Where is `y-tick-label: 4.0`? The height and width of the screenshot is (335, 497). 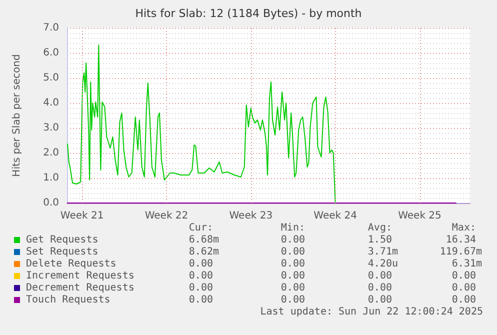 y-tick-label: 4.0 is located at coordinates (51, 103).